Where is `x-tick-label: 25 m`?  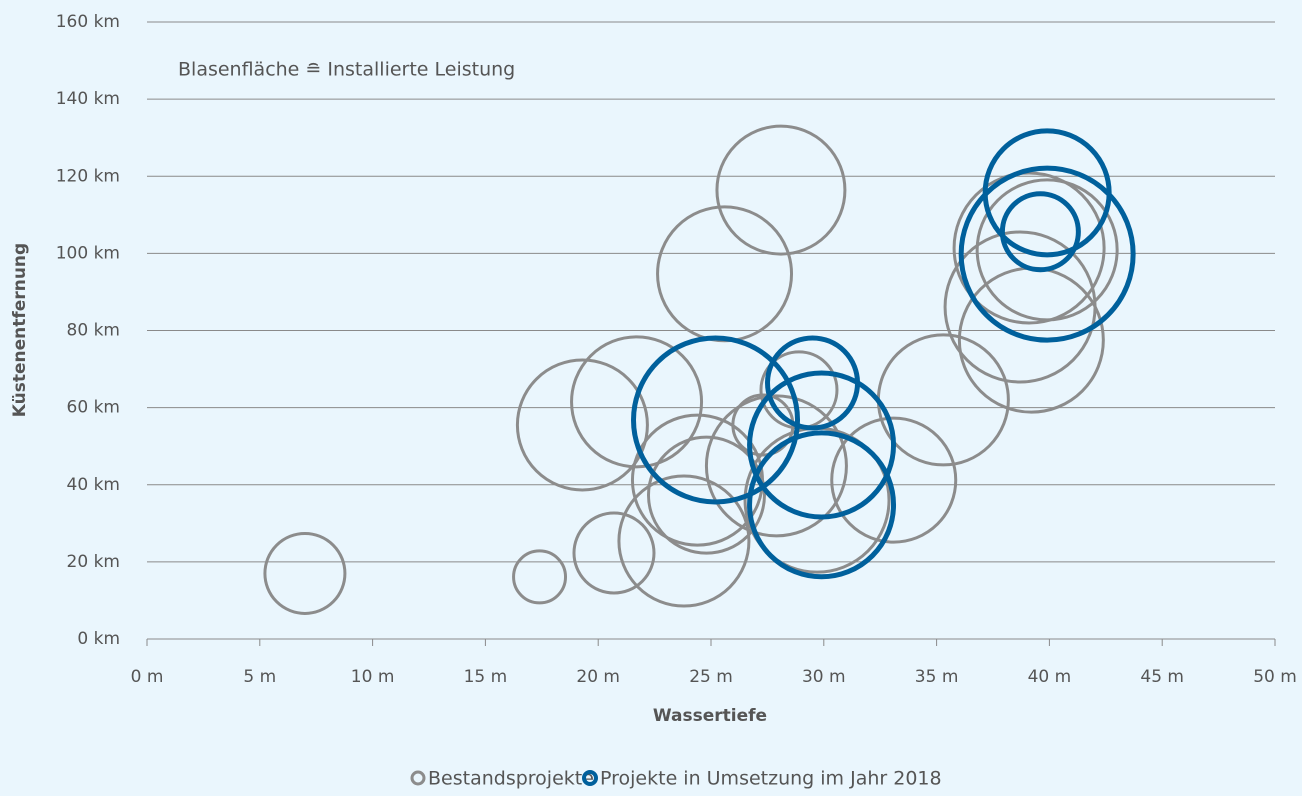
x-tick-label: 25 m is located at coordinates (711, 677).